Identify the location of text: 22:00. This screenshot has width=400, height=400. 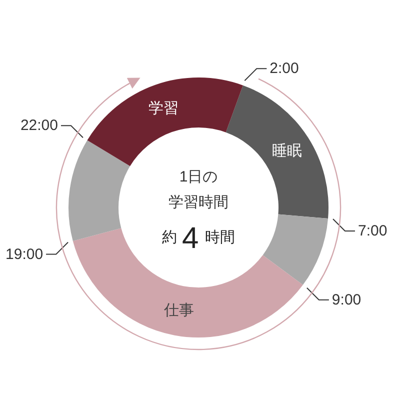
(39, 125).